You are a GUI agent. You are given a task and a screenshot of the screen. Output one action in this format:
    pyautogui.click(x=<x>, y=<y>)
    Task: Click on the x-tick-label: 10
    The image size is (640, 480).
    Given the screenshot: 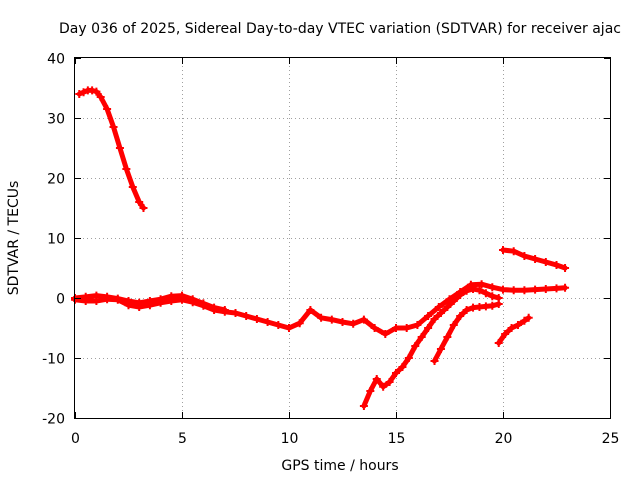 What is the action you would take?
    pyautogui.click(x=290, y=439)
    